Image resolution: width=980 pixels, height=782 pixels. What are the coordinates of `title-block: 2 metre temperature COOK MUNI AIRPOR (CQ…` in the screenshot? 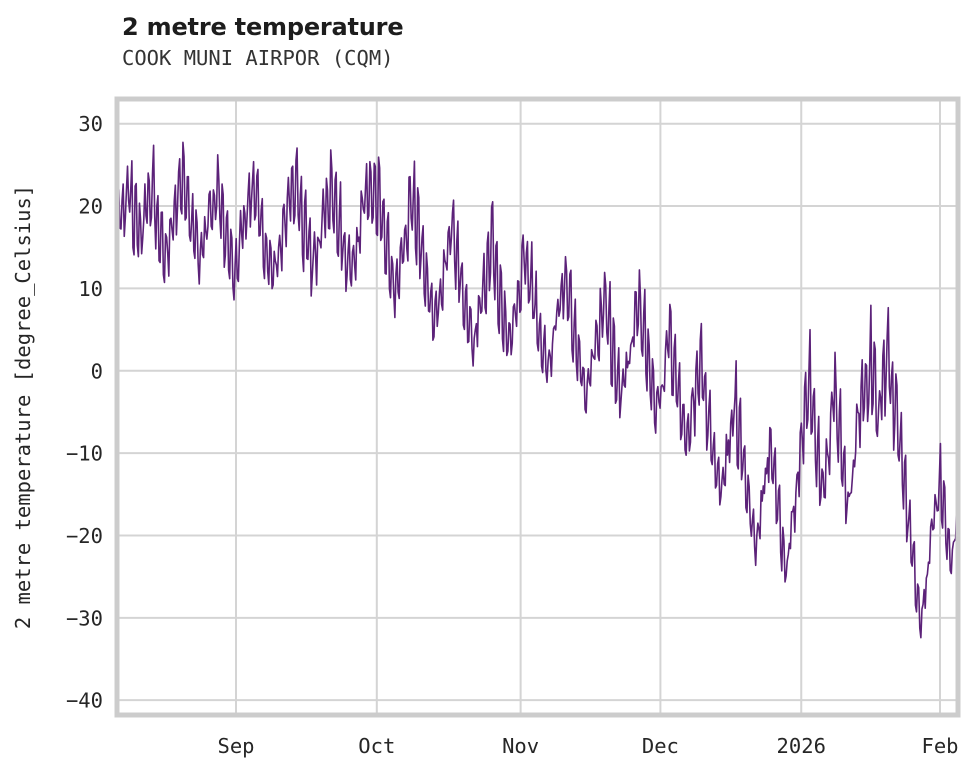 It's located at (532, 41).